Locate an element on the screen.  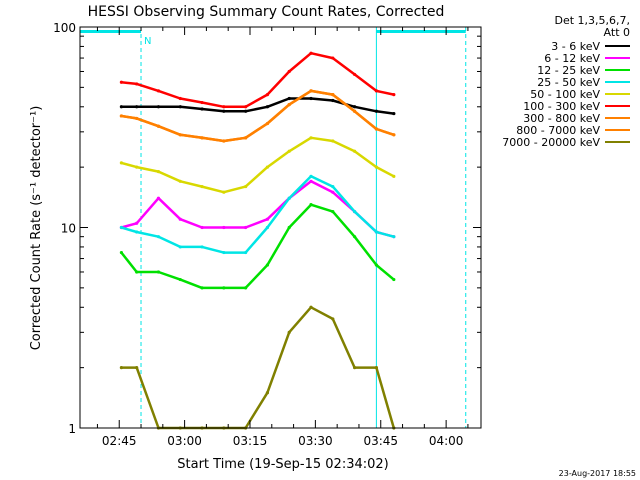
legend-header-line-2: Att 0 is located at coordinates (617, 32).